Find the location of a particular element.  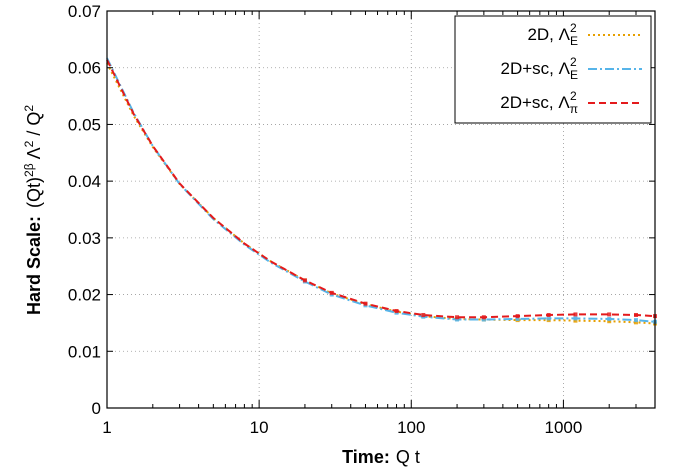

x-tick-label: 10 is located at coordinates (259, 427).